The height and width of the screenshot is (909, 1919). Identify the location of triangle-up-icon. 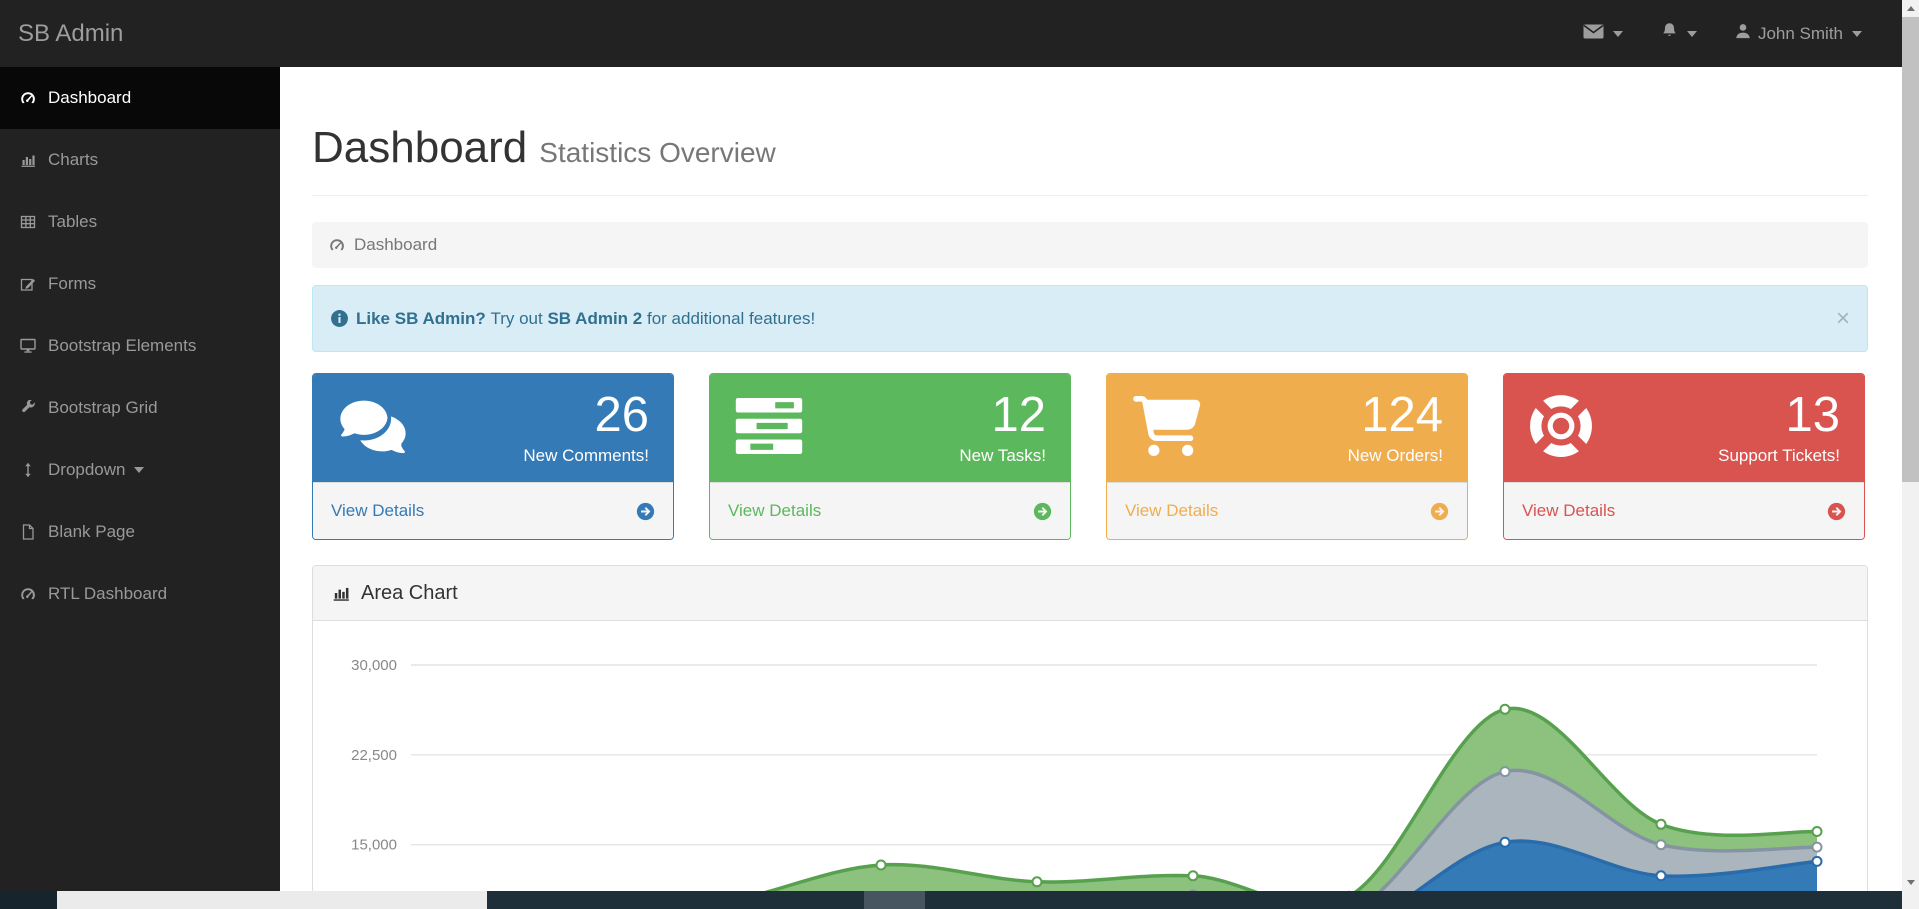
(1910, 8).